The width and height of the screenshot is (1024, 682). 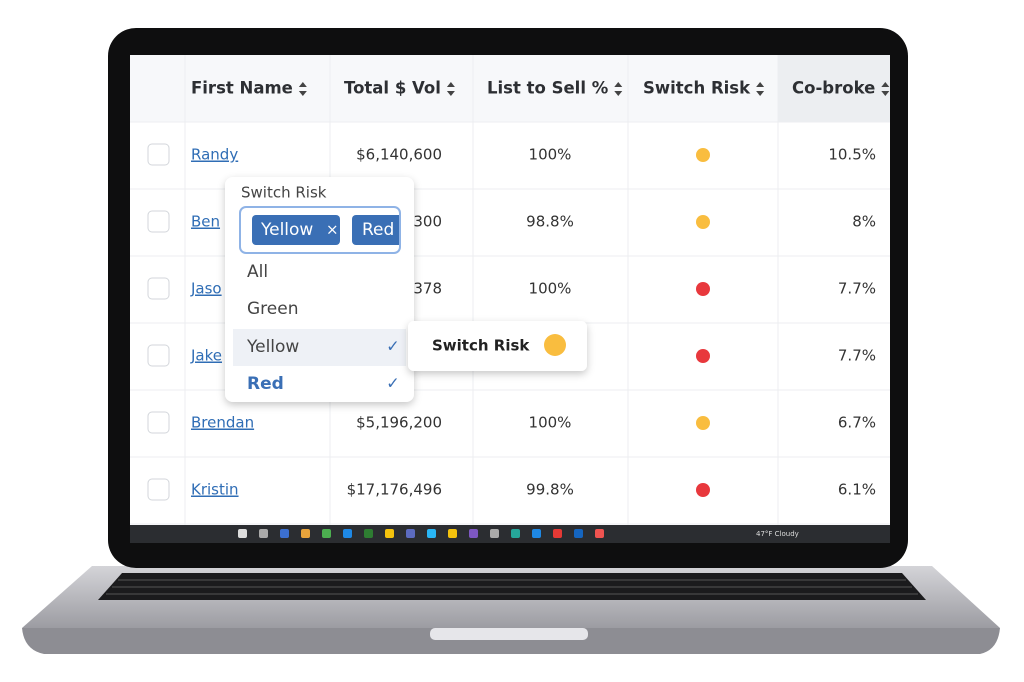 I want to click on filter-label: Switch Risk, so click(x=284, y=193).